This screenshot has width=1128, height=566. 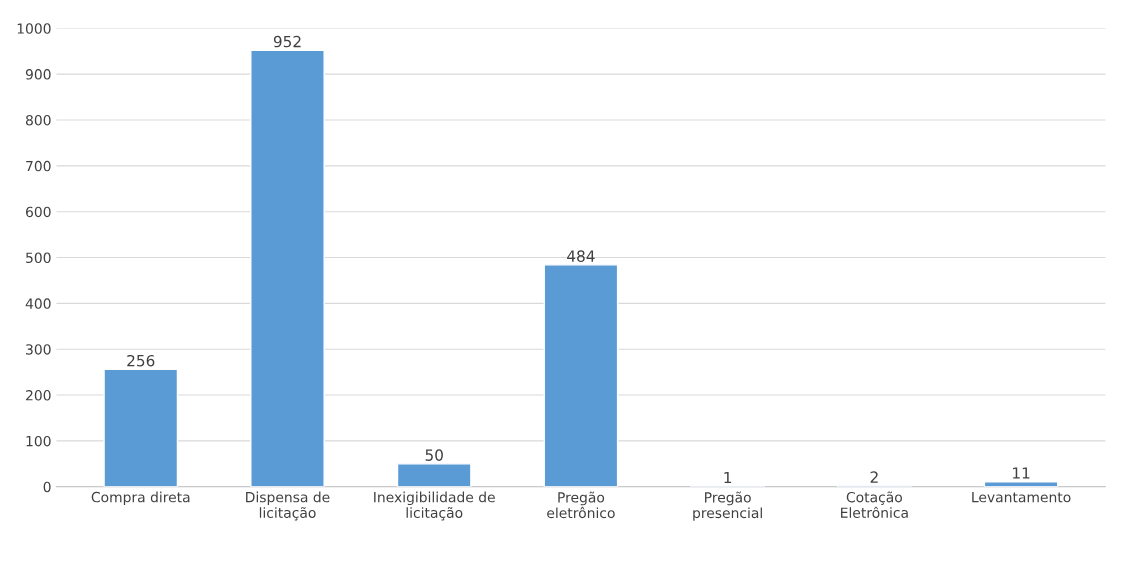 I want to click on x-tick-label: Pregão eletrônico, so click(x=581, y=505).